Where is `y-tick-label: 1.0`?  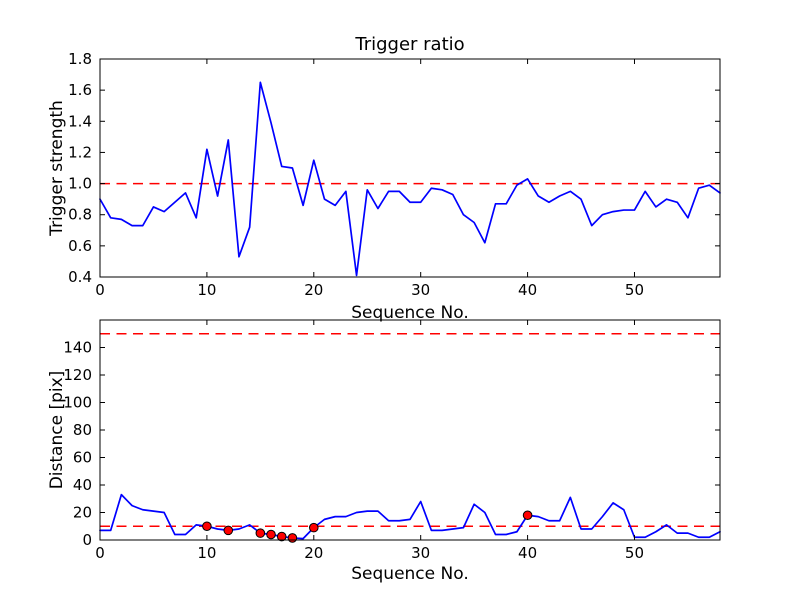 y-tick-label: 1.0 is located at coordinates (80, 184).